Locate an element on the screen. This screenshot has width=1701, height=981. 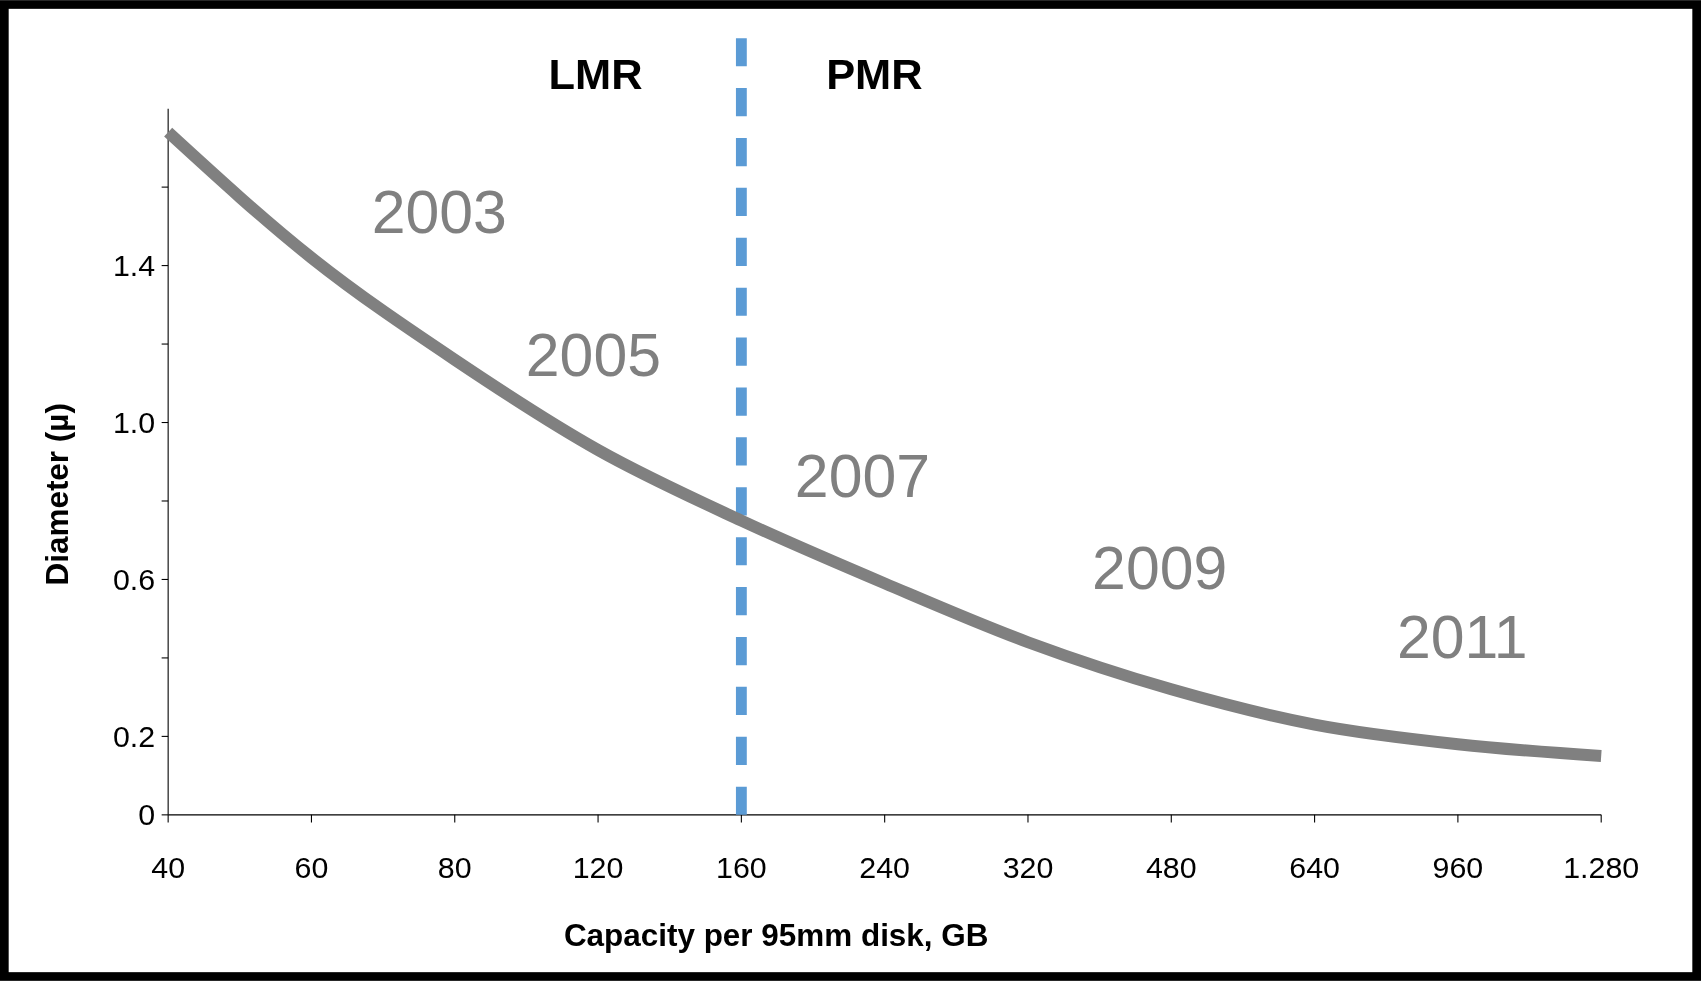
x-tick-label: 1.280 is located at coordinates (1601, 867).